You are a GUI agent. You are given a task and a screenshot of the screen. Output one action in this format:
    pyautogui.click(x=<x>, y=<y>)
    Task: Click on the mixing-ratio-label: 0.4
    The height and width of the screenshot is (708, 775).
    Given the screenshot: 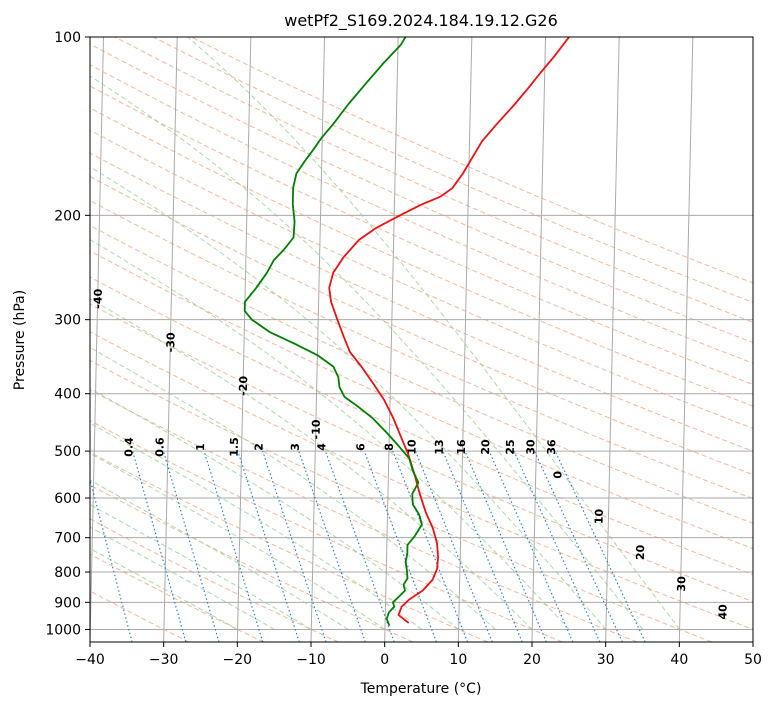 What is the action you would take?
    pyautogui.click(x=128, y=447)
    